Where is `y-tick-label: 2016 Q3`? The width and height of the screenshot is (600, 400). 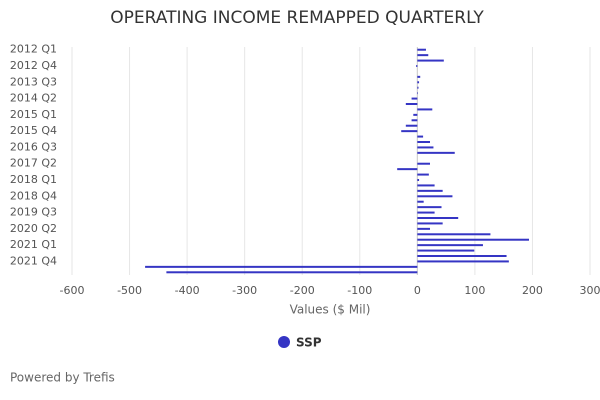
y-tick-label: 2016 Q3 is located at coordinates (33, 146).